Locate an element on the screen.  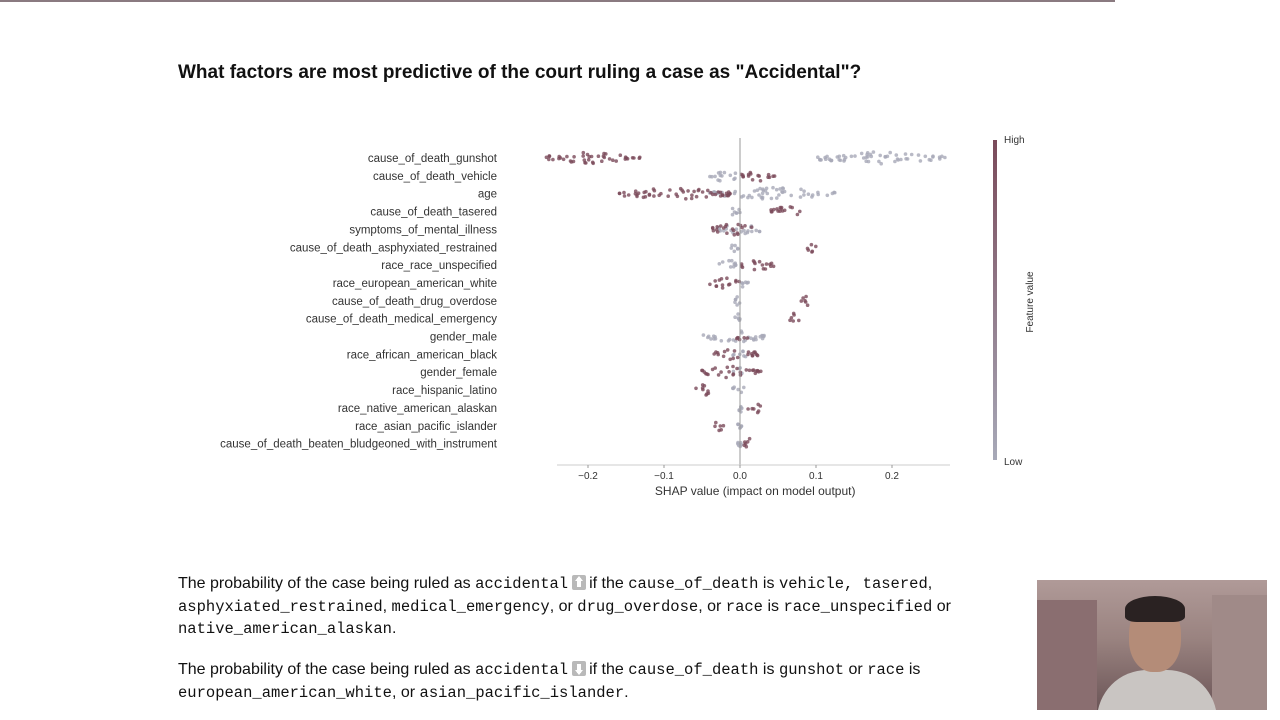
webcam-video is located at coordinates (1152, 645).